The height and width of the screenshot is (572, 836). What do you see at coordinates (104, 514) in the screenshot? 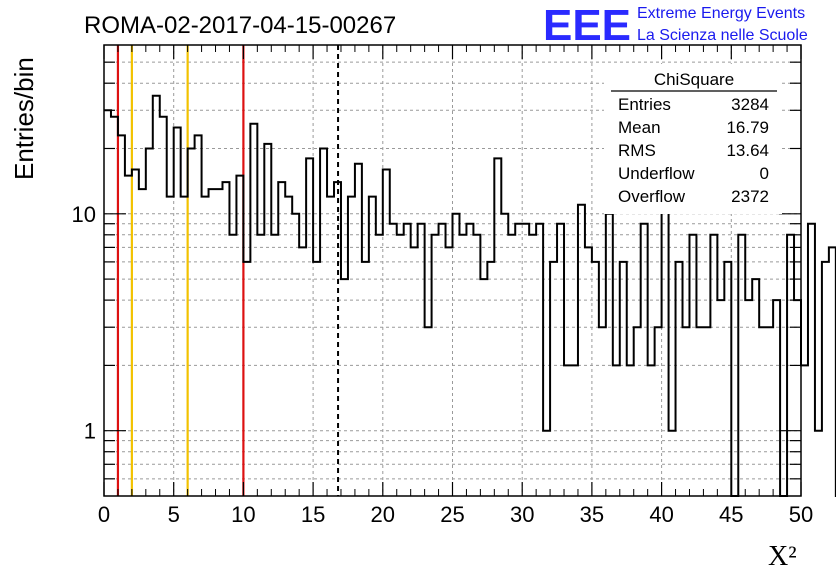
I see `x-tick-label: 0` at bounding box center [104, 514].